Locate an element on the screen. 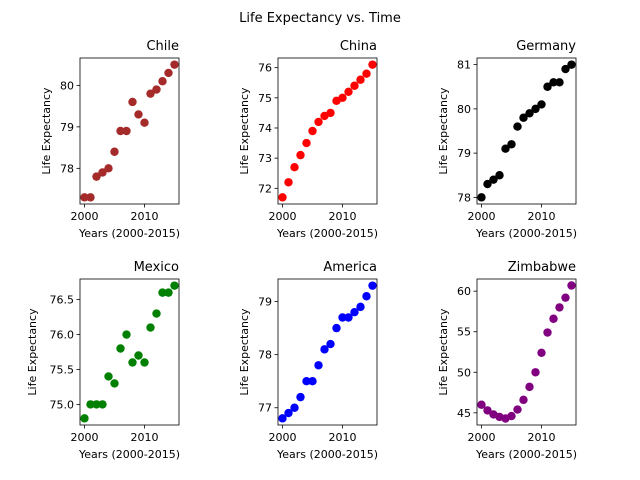 This screenshot has width=640, height=480. y-tick-label: 76.0 is located at coordinates (62, 335).